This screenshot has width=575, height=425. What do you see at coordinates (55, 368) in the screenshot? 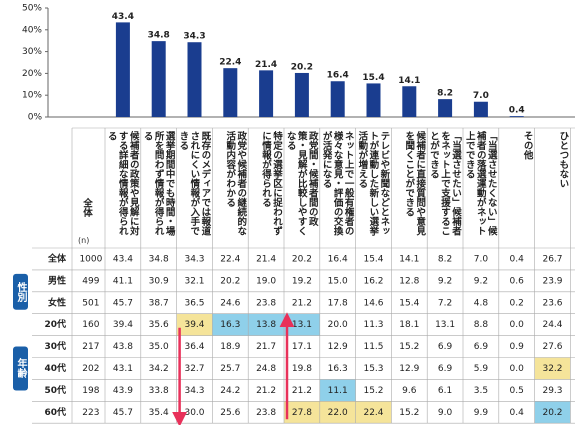
I see `row-label: 40代` at bounding box center [55, 368].